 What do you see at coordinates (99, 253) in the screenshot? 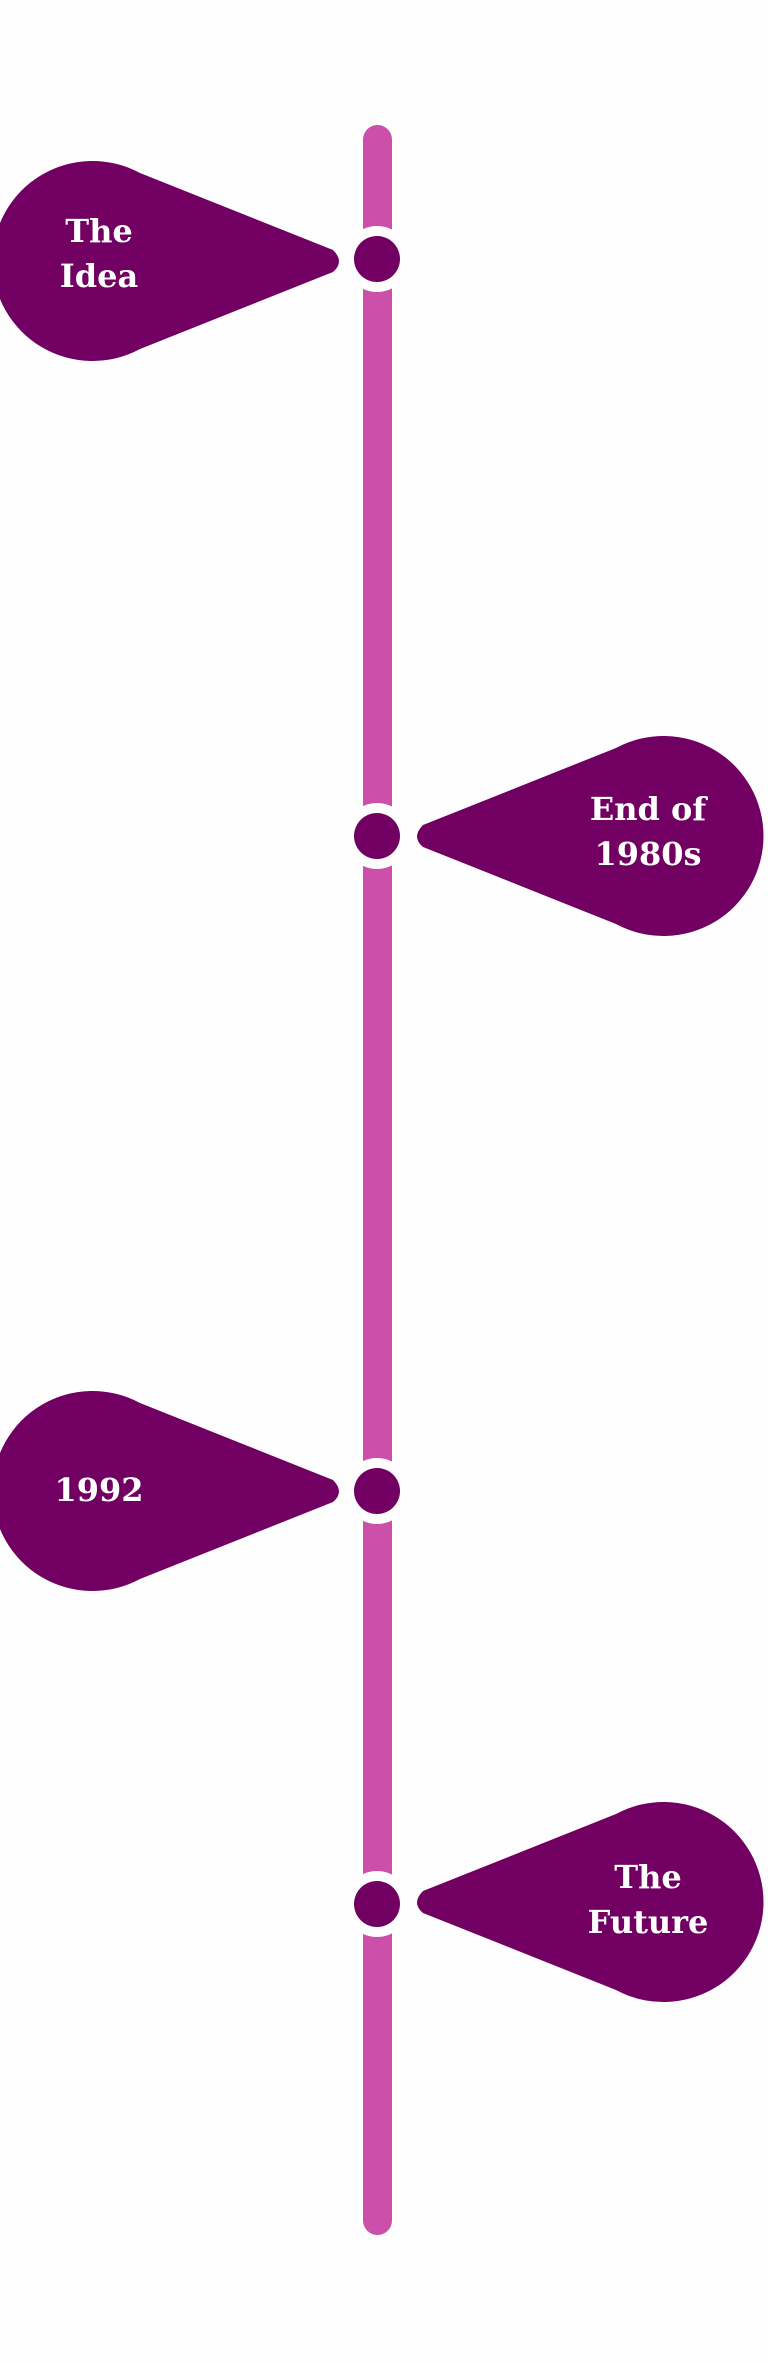
I see `event-label-the-idea: The Idea` at bounding box center [99, 253].